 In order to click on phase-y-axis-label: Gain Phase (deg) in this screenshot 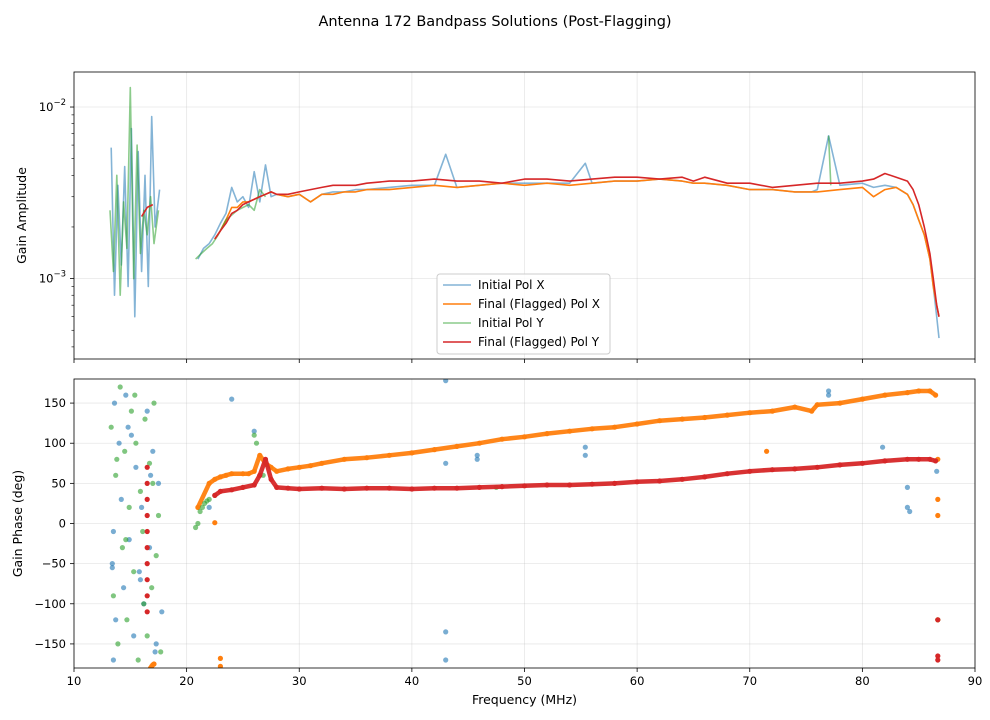, I will do `click(17, 523)`.